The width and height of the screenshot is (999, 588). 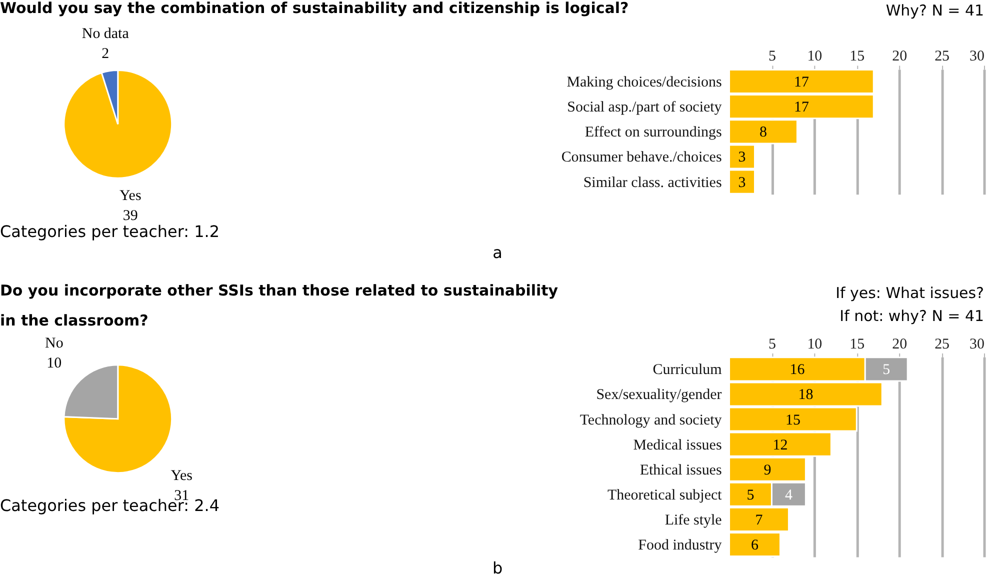 What do you see at coordinates (806, 395) in the screenshot?
I see `data-label: 18` at bounding box center [806, 395].